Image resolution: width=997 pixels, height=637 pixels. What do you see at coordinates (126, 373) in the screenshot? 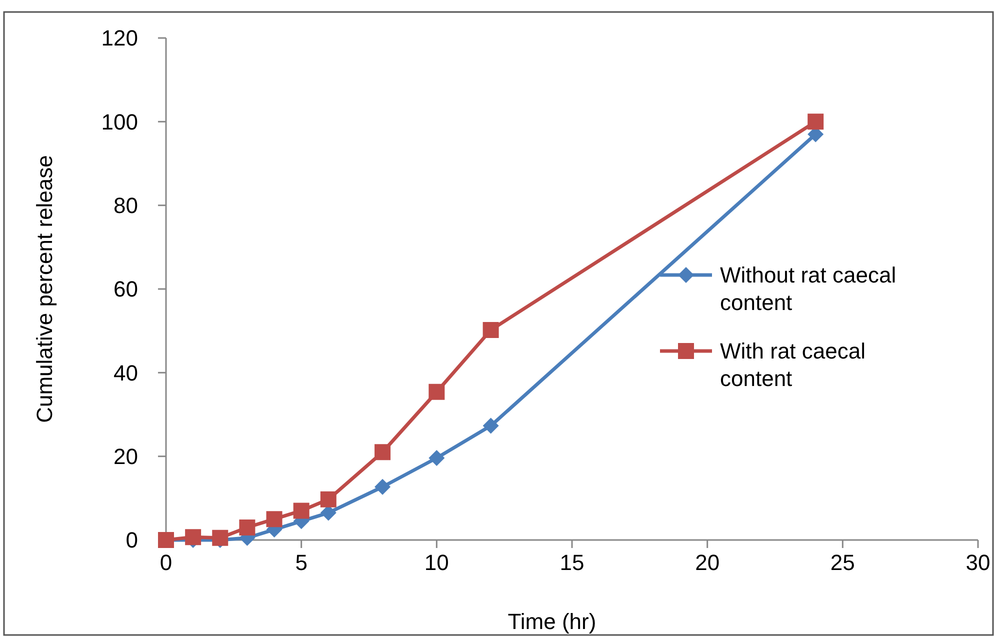
I see `y-tick-label: 40` at bounding box center [126, 373].